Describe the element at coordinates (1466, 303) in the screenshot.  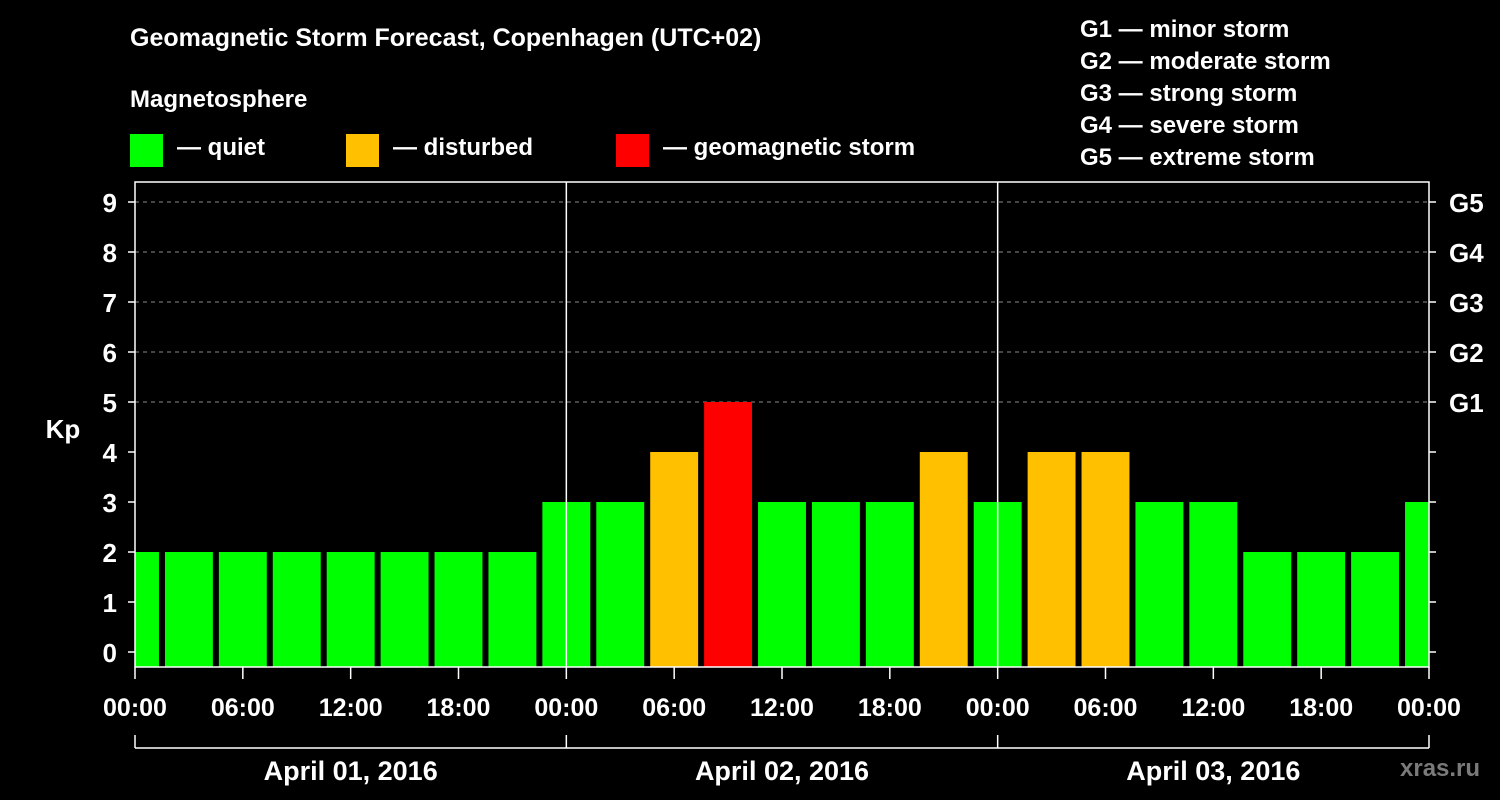
I see `storm-level-label: G3` at that location.